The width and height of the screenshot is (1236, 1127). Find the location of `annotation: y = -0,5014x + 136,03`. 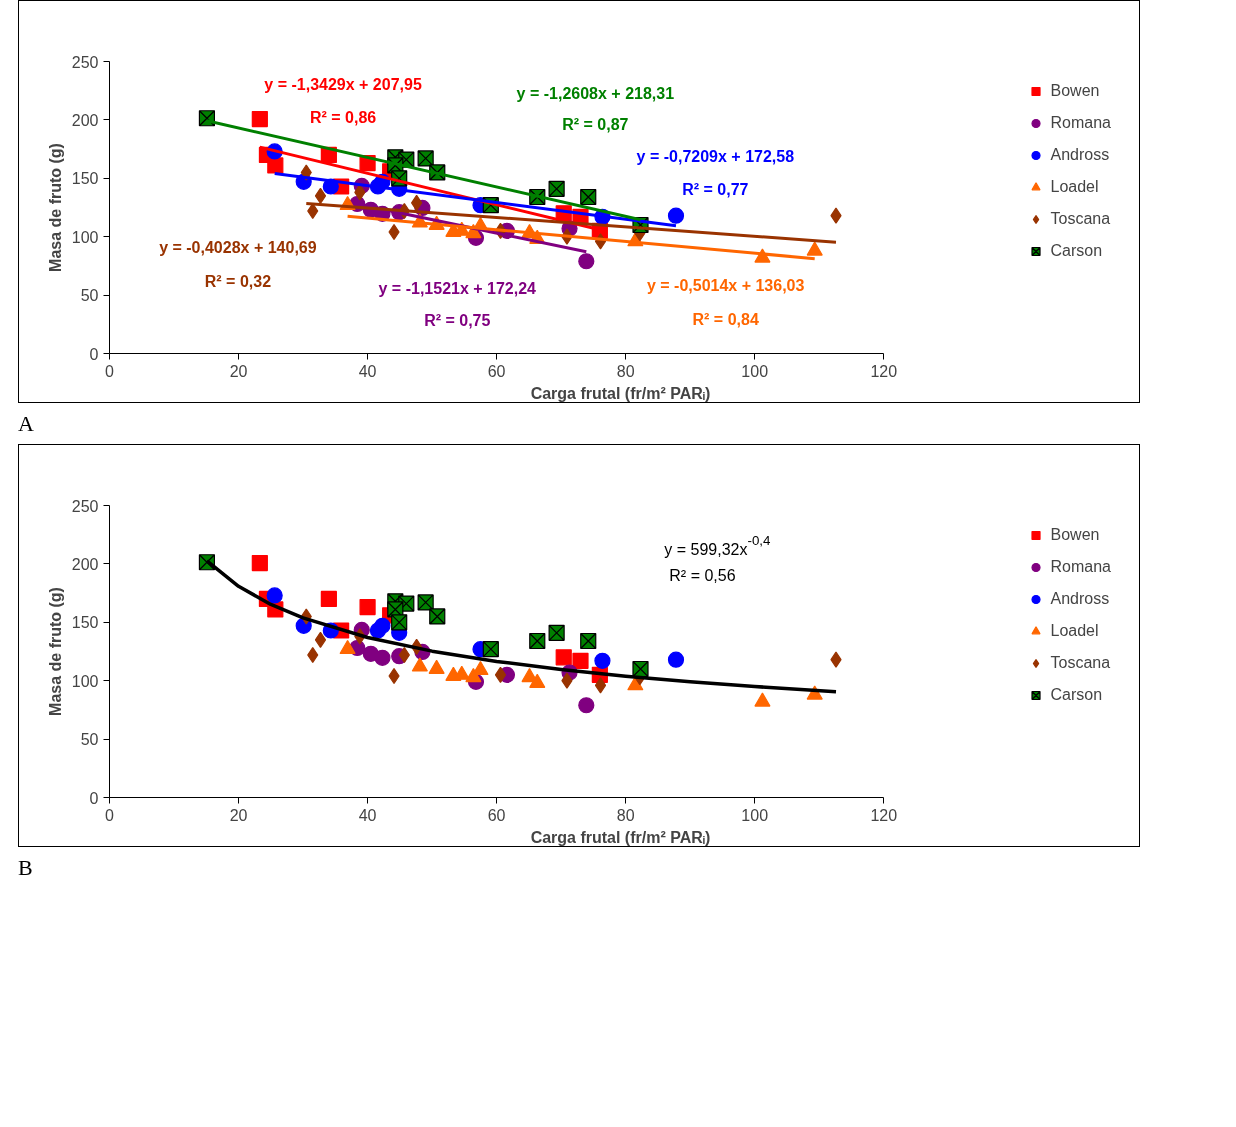

annotation: y = -0,5014x + 136,03 is located at coordinates (725, 286).